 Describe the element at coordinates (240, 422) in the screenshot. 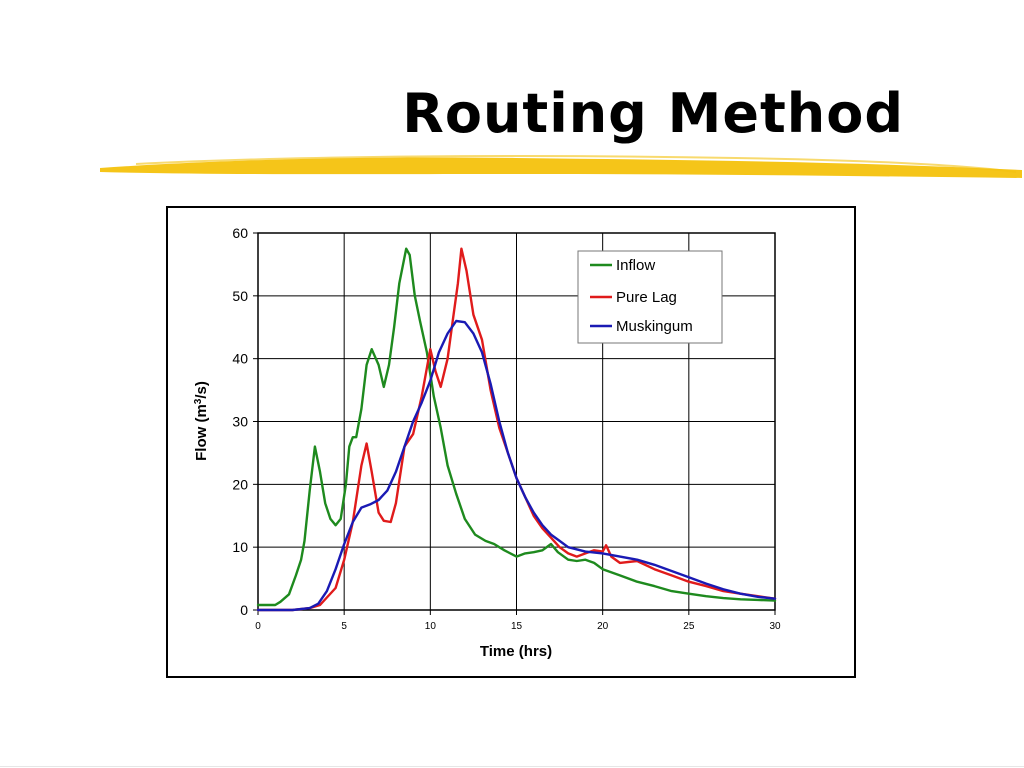

I see `y-tick-label: 30` at that location.